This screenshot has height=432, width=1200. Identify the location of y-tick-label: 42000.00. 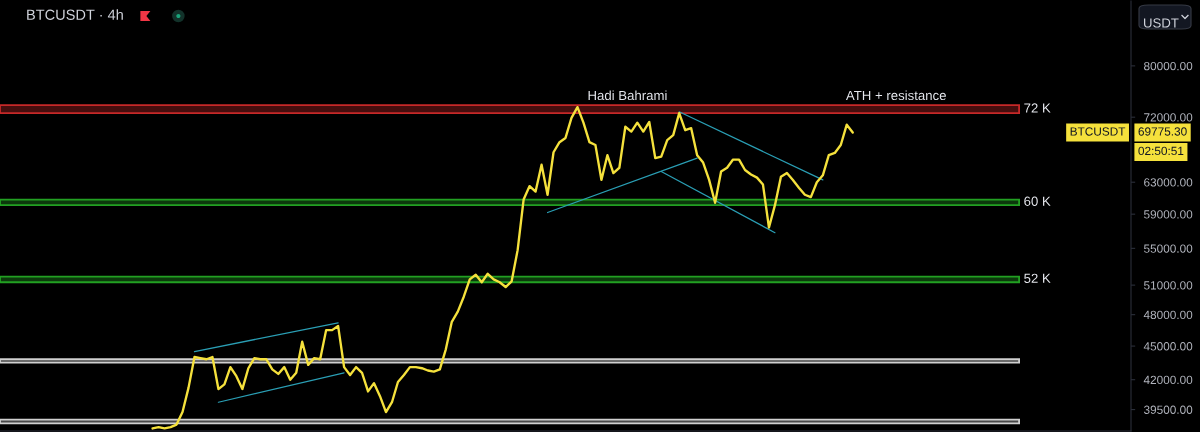
(1168, 380).